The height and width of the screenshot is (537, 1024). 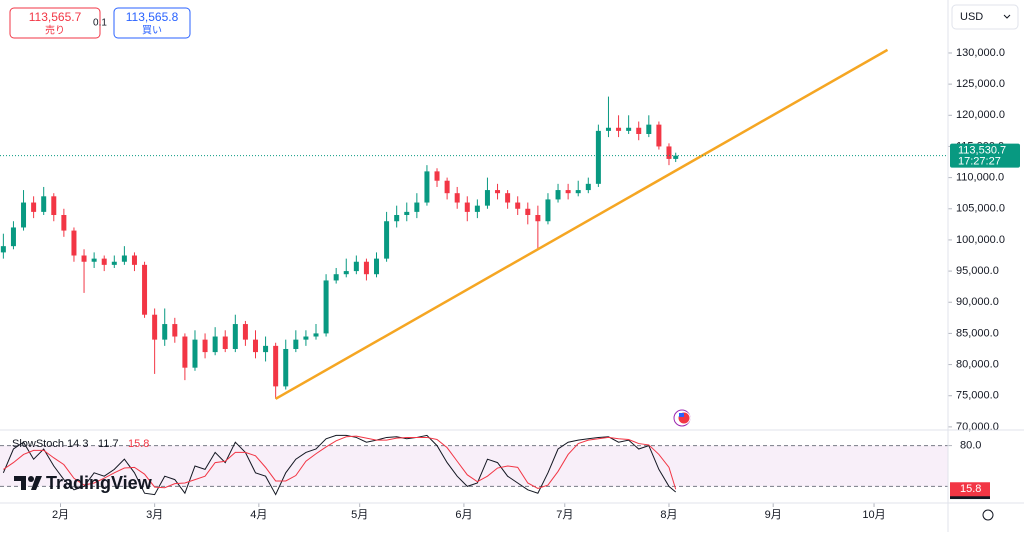 I want to click on last-time-label: 17:27:27, so click(x=979, y=162).